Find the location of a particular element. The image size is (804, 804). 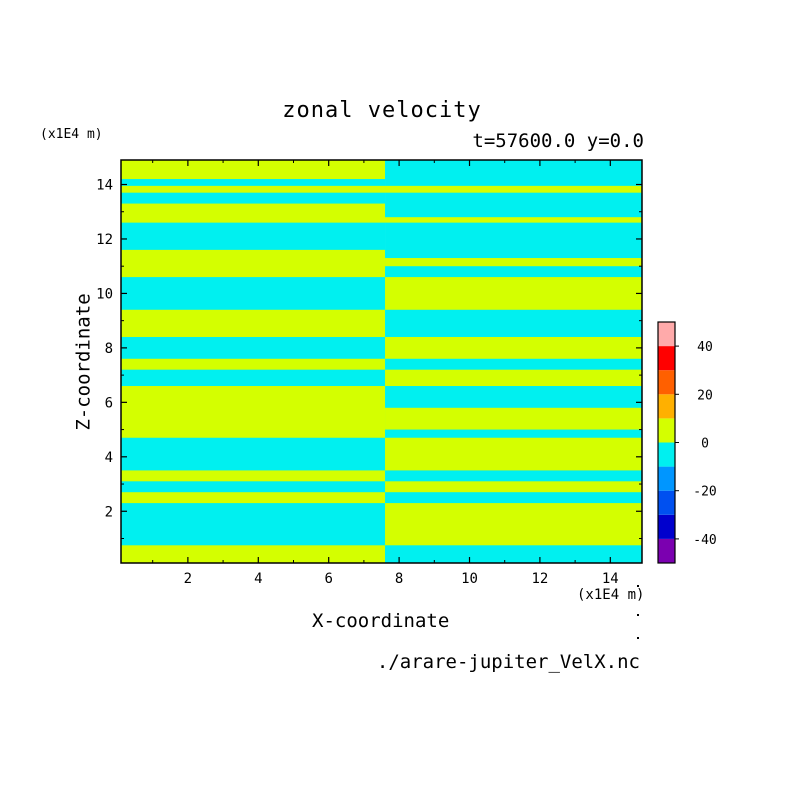

colorbar-tick-label: 0 is located at coordinates (705, 444).